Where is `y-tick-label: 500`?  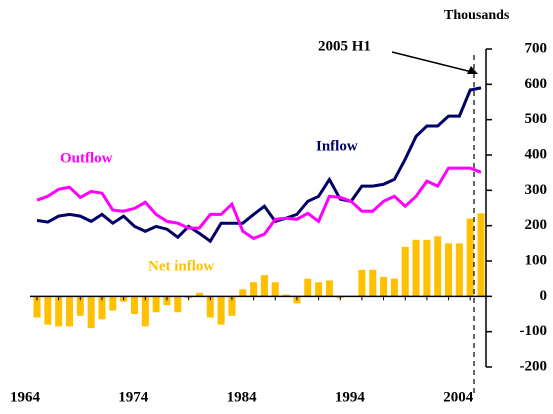 y-tick-label: 500 is located at coordinates (536, 119).